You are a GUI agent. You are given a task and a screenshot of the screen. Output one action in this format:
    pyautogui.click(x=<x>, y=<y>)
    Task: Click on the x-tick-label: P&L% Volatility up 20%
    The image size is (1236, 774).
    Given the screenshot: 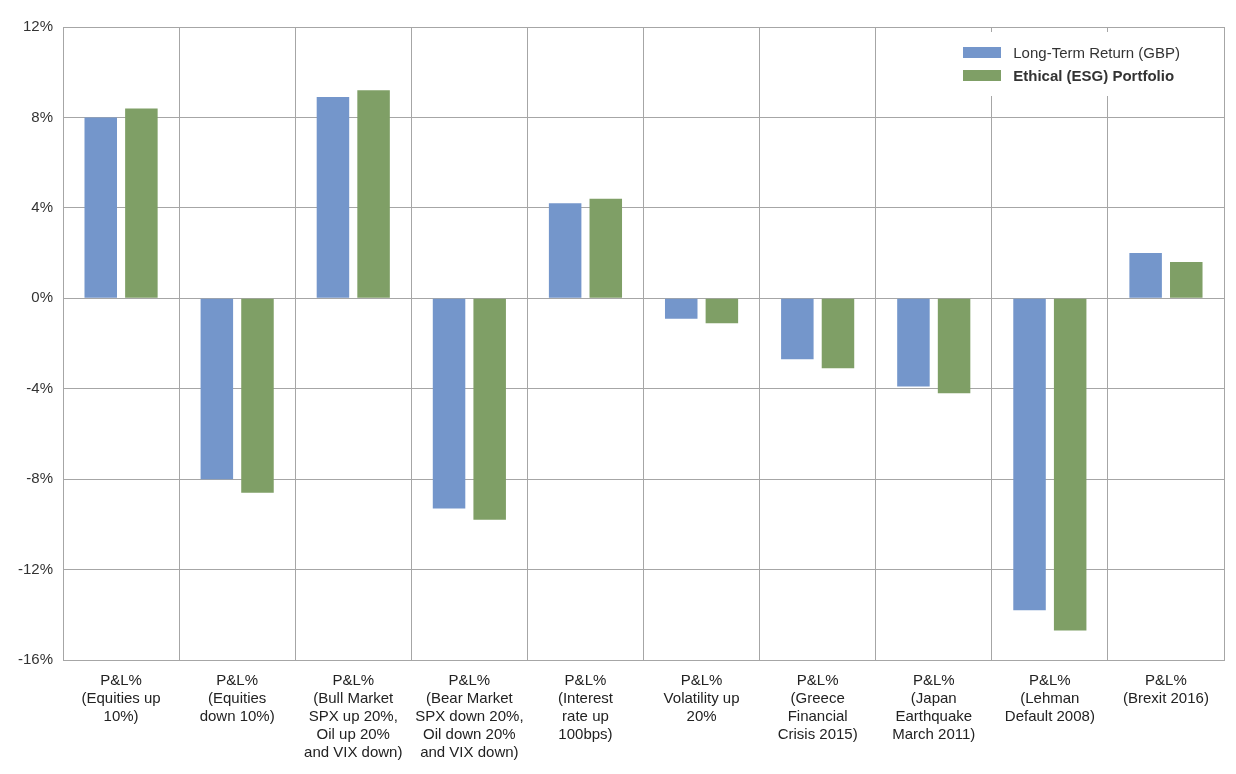 What is the action you would take?
    pyautogui.click(x=701, y=698)
    